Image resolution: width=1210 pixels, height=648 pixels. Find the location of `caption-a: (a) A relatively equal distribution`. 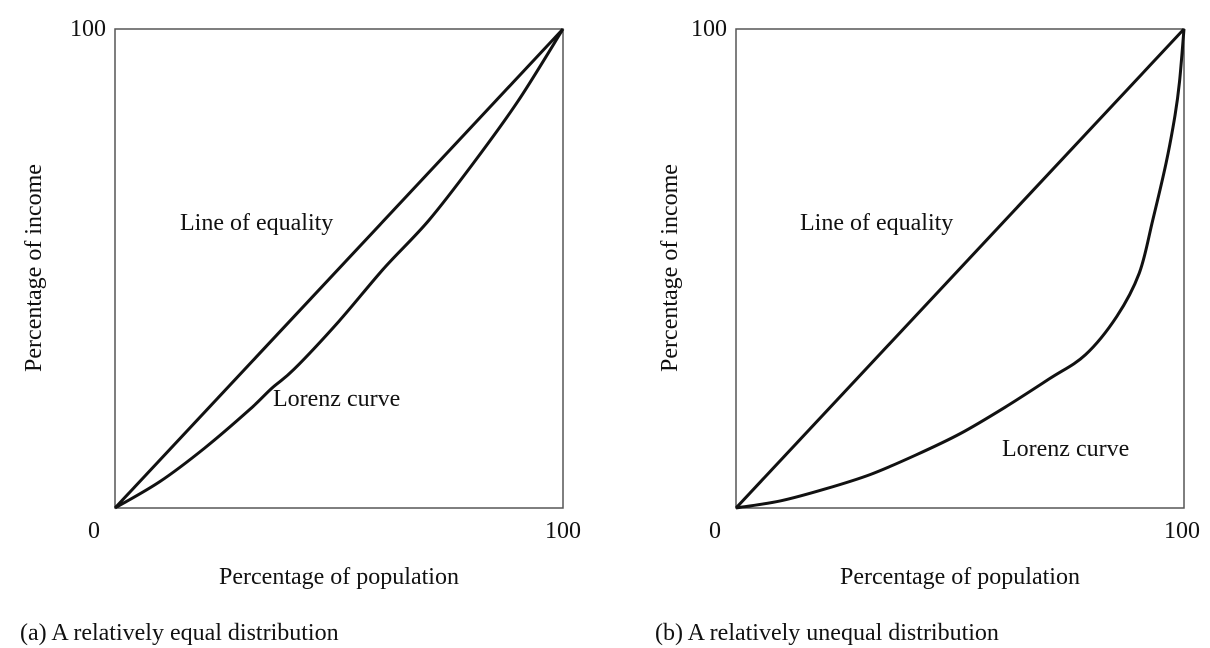

caption-a: (a) A relatively equal distribution is located at coordinates (179, 633).